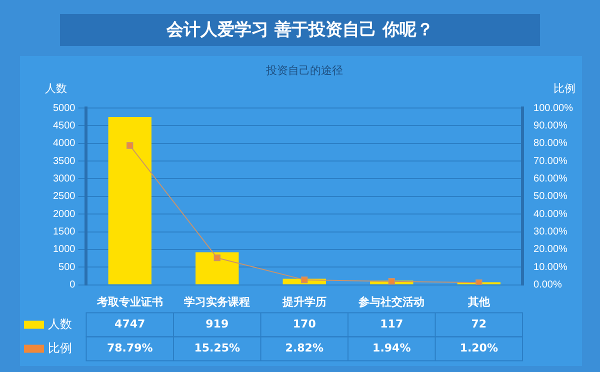 Image resolution: width=600 pixels, height=372 pixels. What do you see at coordinates (67, 267) in the screenshot?
I see `y-tick-label: 500` at bounding box center [67, 267].